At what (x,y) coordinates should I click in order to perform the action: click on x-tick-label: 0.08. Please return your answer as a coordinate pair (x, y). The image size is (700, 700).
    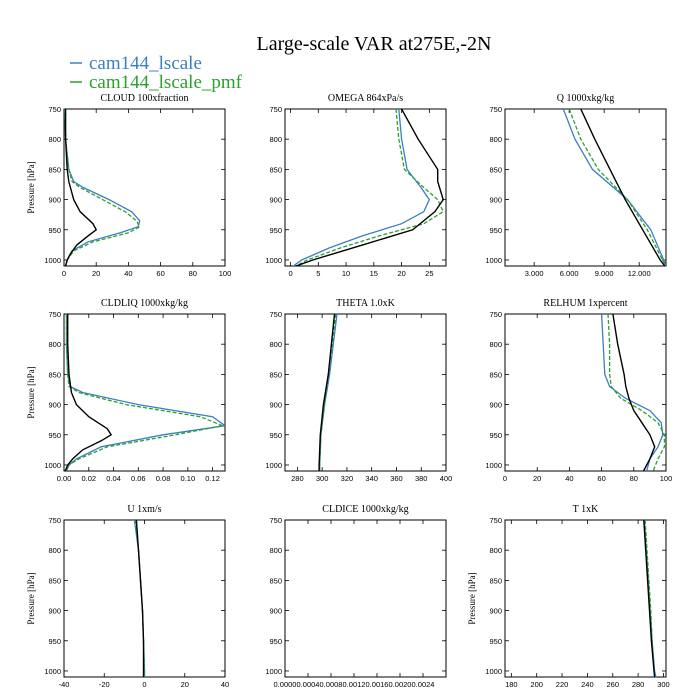
    Looking at the image, I should click on (163, 478).